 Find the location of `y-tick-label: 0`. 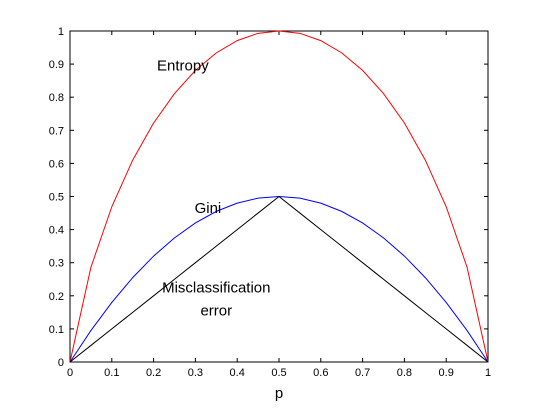

y-tick-label: 0 is located at coordinates (61, 363).